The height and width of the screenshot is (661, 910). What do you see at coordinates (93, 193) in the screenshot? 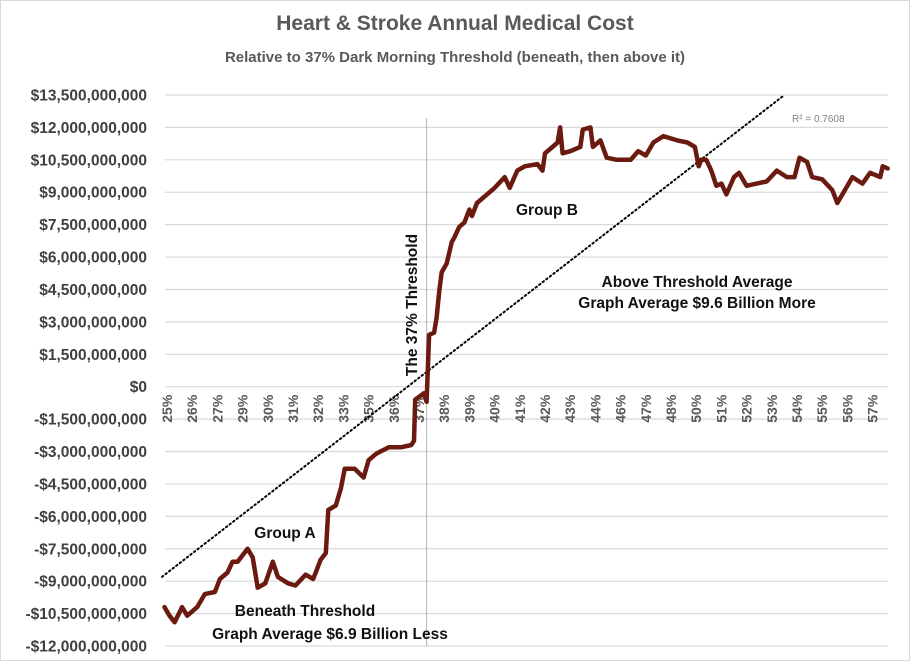
I see `y-tick-label: $9,000,000,000` at bounding box center [93, 193].